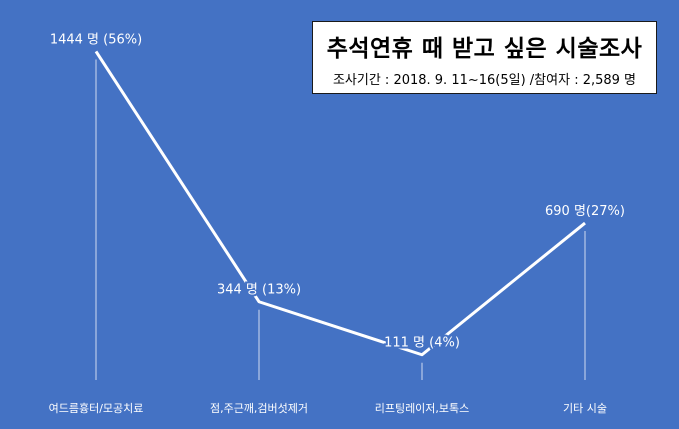  What do you see at coordinates (422, 408) in the screenshot?
I see `category-label-3: 리프팅레이저,보톡스` at bounding box center [422, 408].